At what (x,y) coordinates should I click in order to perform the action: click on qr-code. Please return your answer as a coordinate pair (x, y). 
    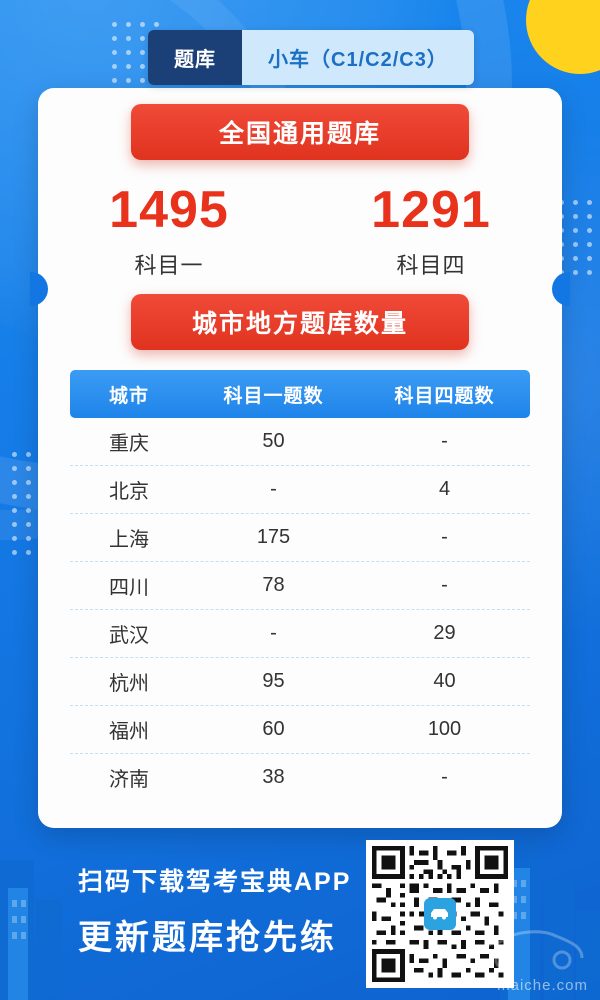
    Looking at the image, I should click on (440, 914).